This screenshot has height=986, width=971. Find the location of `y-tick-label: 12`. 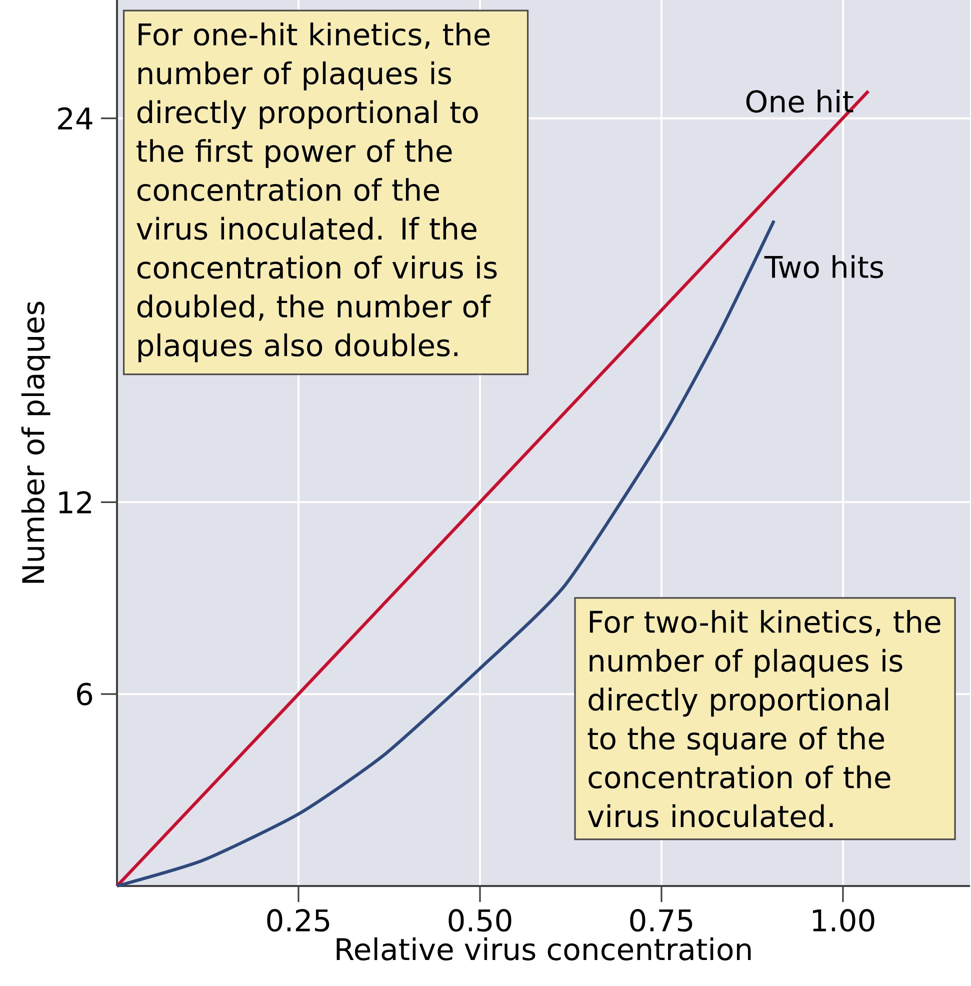

y-tick-label: 12 is located at coordinates (75, 502).